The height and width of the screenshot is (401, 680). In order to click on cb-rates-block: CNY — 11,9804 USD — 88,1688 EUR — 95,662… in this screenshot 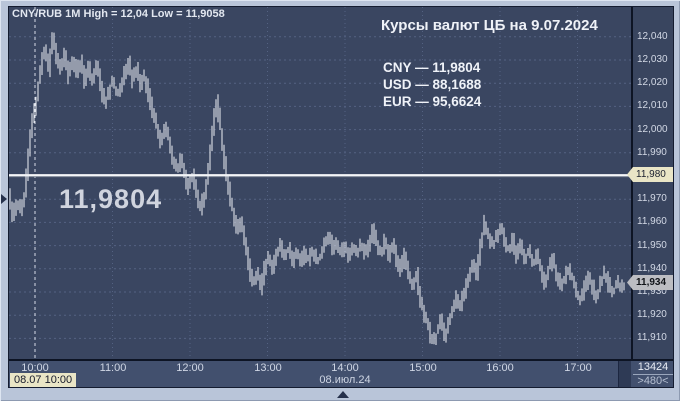, I will do `click(432, 84)`.